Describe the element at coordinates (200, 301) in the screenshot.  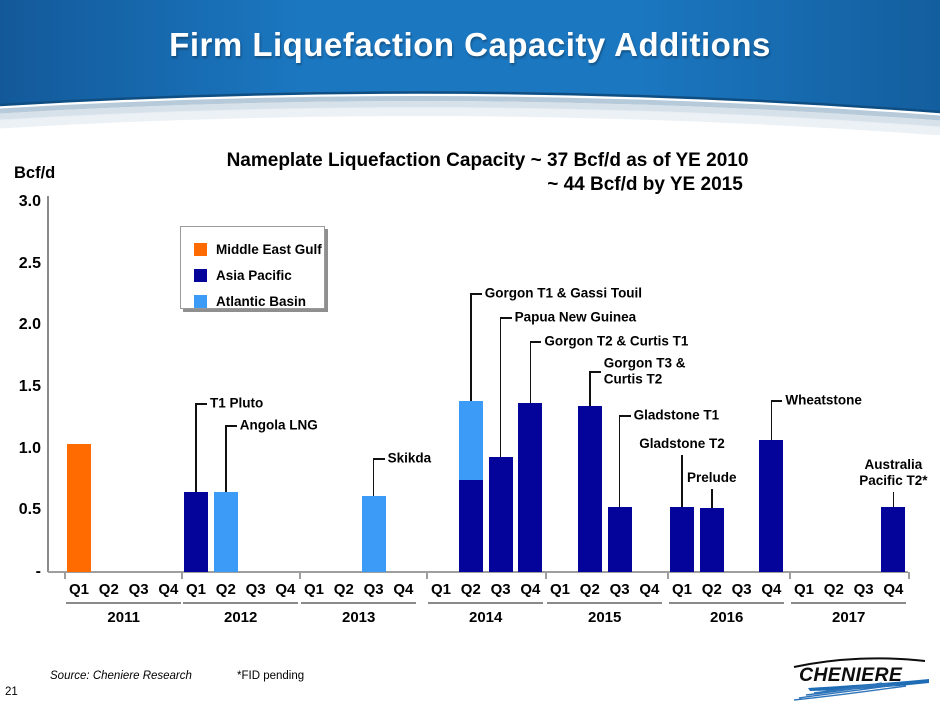
I see `legend-swatch-atlantic_basin` at that location.